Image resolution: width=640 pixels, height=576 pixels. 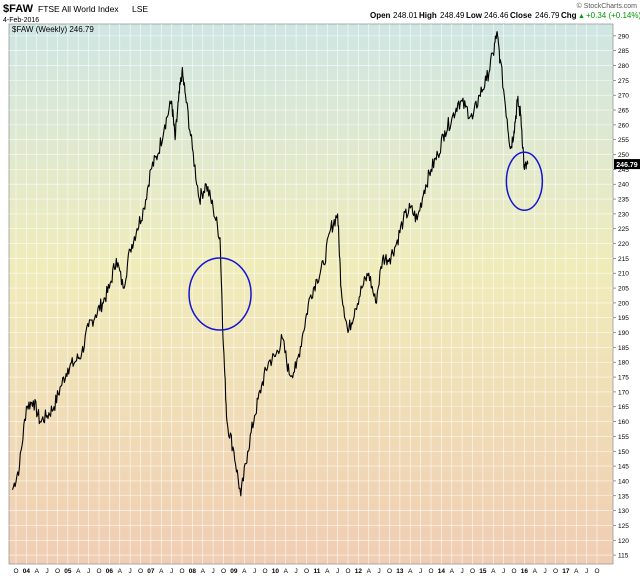 I want to click on x-tick-label: 10, so click(x=276, y=571).